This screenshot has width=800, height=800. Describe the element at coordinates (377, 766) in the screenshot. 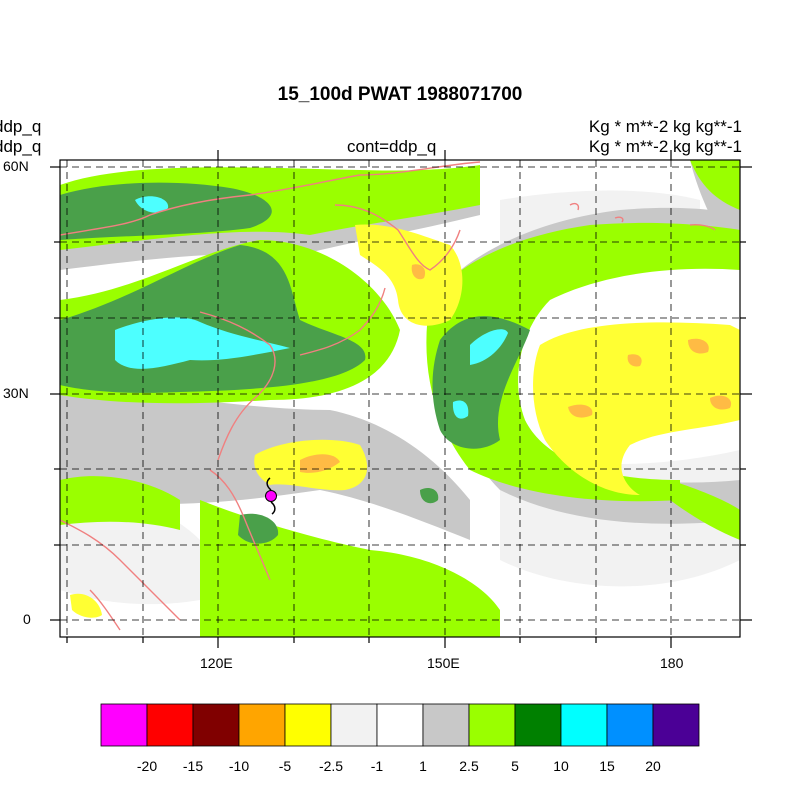

I see `colorbar-label: -1` at that location.